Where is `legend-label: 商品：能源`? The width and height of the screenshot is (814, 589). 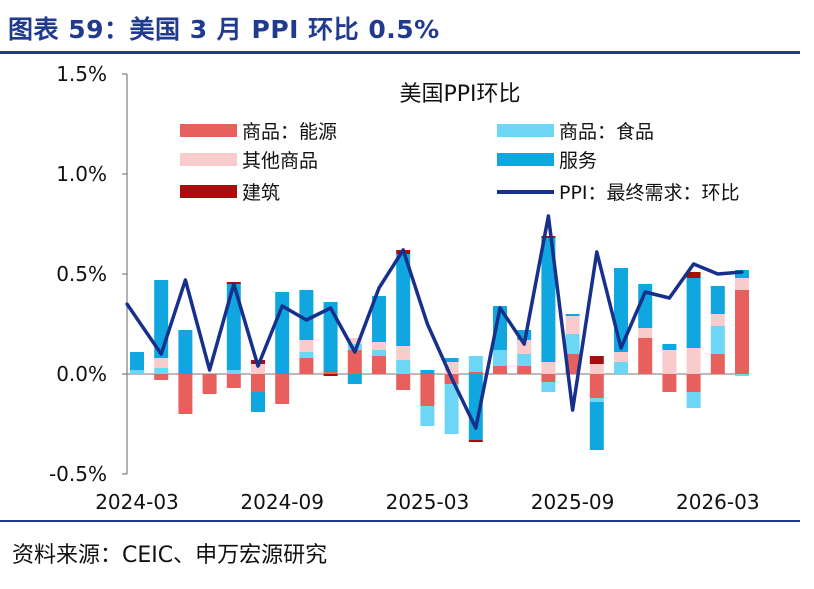
legend-label: 商品：能源 is located at coordinates (289, 132).